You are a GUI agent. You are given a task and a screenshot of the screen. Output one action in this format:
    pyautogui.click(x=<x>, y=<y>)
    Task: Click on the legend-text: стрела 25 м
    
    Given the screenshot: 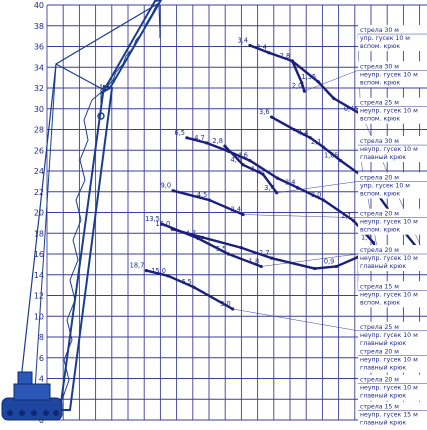 What is the action you would take?
    pyautogui.click(x=379, y=103)
    